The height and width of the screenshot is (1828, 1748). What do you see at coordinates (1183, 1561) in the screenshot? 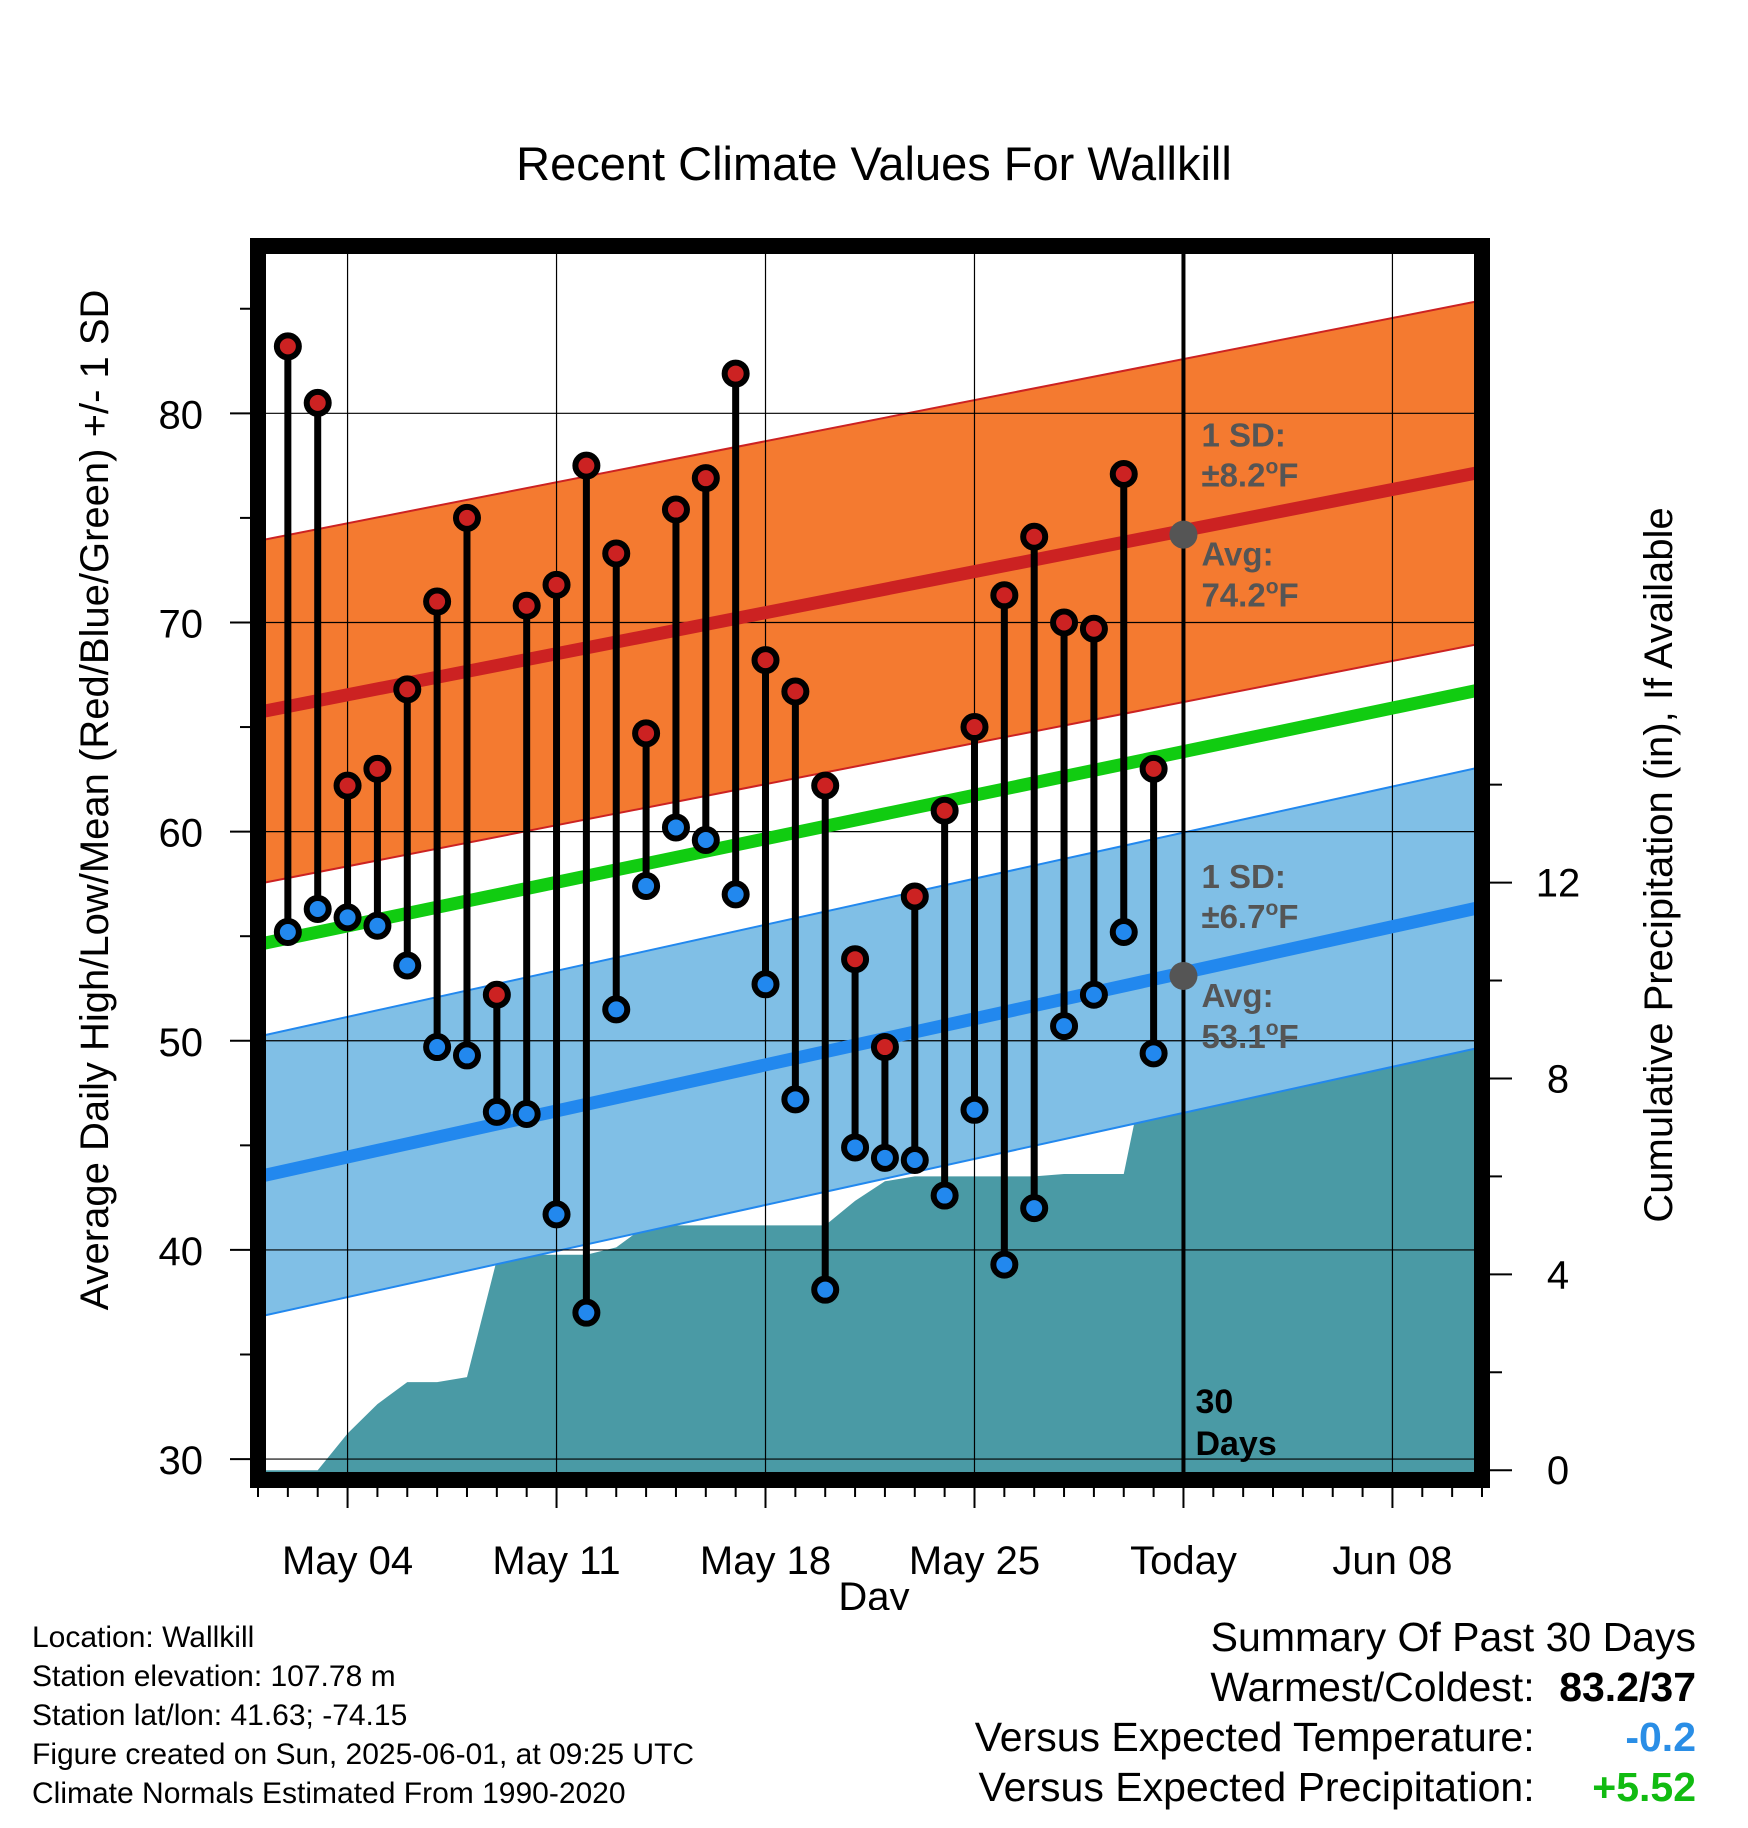
I see `x-tick-label: Today` at bounding box center [1183, 1561].